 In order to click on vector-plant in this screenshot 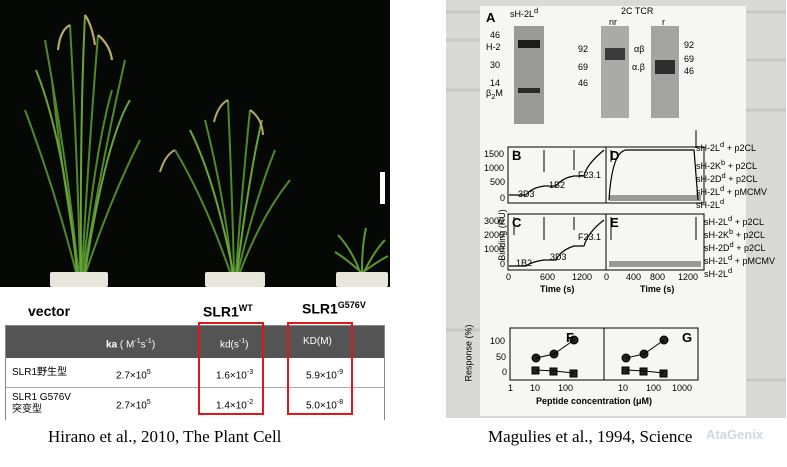, I will do `click(82, 143)`.